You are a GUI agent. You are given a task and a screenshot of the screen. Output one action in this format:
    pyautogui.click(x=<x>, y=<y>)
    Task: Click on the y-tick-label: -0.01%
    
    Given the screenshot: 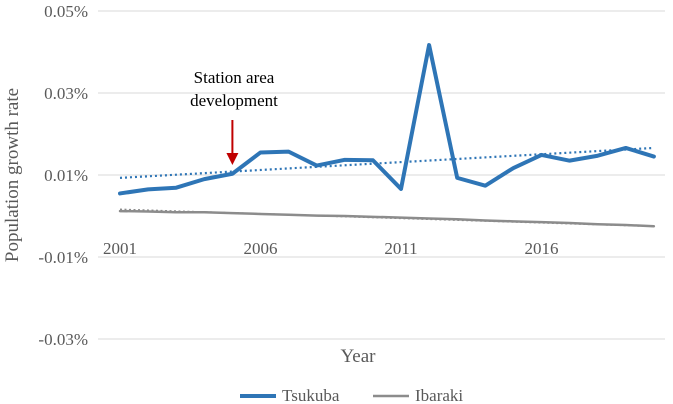 What is the action you would take?
    pyautogui.click(x=63, y=257)
    